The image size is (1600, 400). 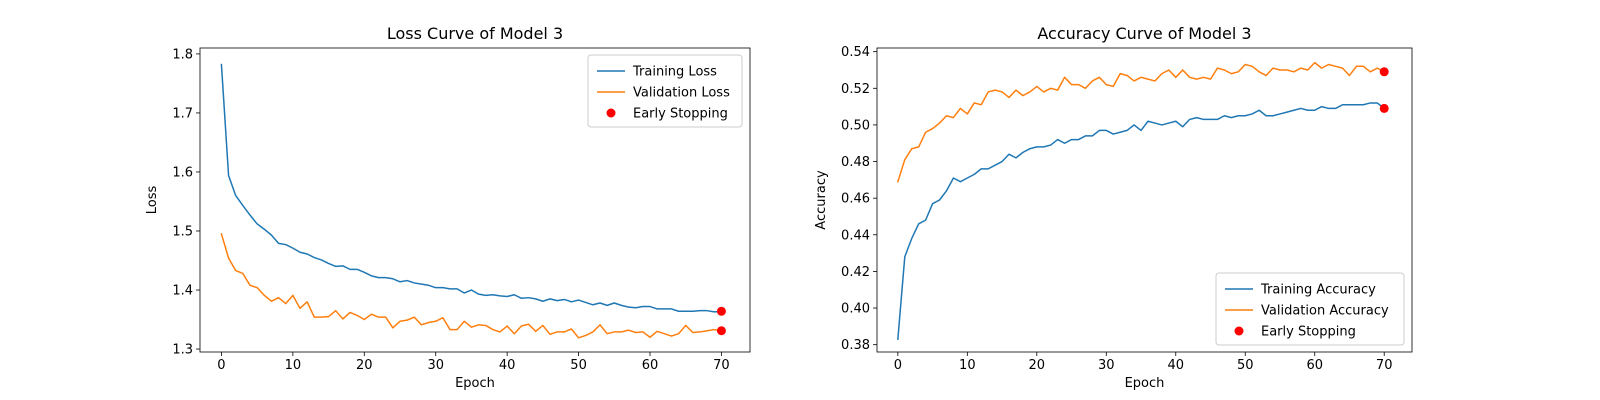 What do you see at coordinates (475, 33) in the screenshot?
I see `chart-title: Loss Curve of Model 3` at bounding box center [475, 33].